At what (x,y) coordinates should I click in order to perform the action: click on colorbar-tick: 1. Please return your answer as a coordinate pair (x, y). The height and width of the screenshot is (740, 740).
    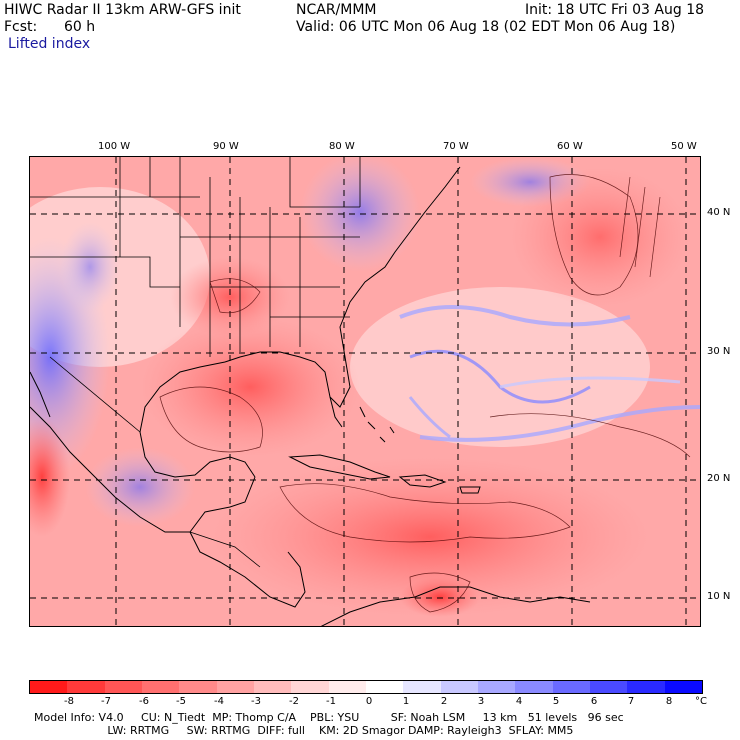
    Looking at the image, I should click on (406, 701).